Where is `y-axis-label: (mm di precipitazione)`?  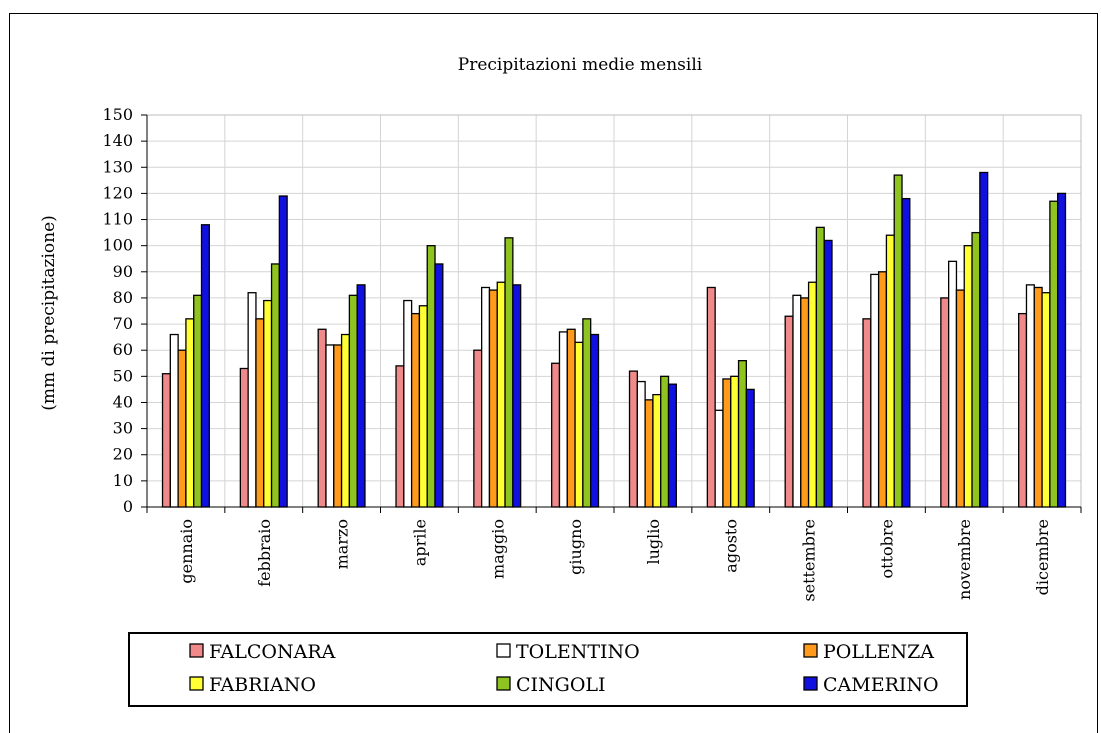 y-axis-label: (mm di precipitazione) is located at coordinates (49, 313).